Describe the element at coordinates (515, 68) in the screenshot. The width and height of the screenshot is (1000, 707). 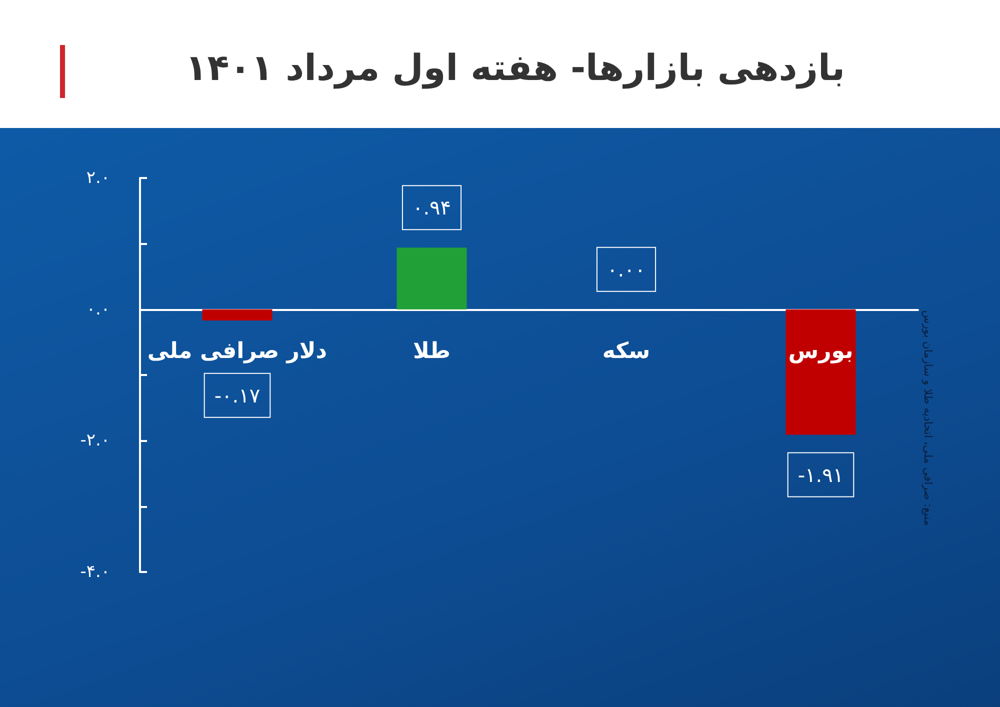
I see `chart-title: بازدهی بازارها- هفته اول مرداد ۱۴۰۱` at that location.